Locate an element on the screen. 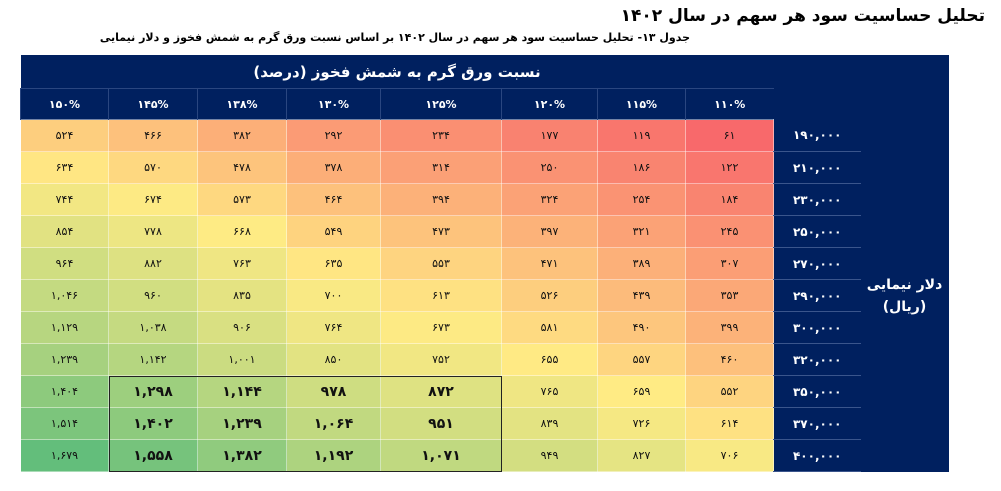  column-header: ۱۳۸% is located at coordinates (242, 104).